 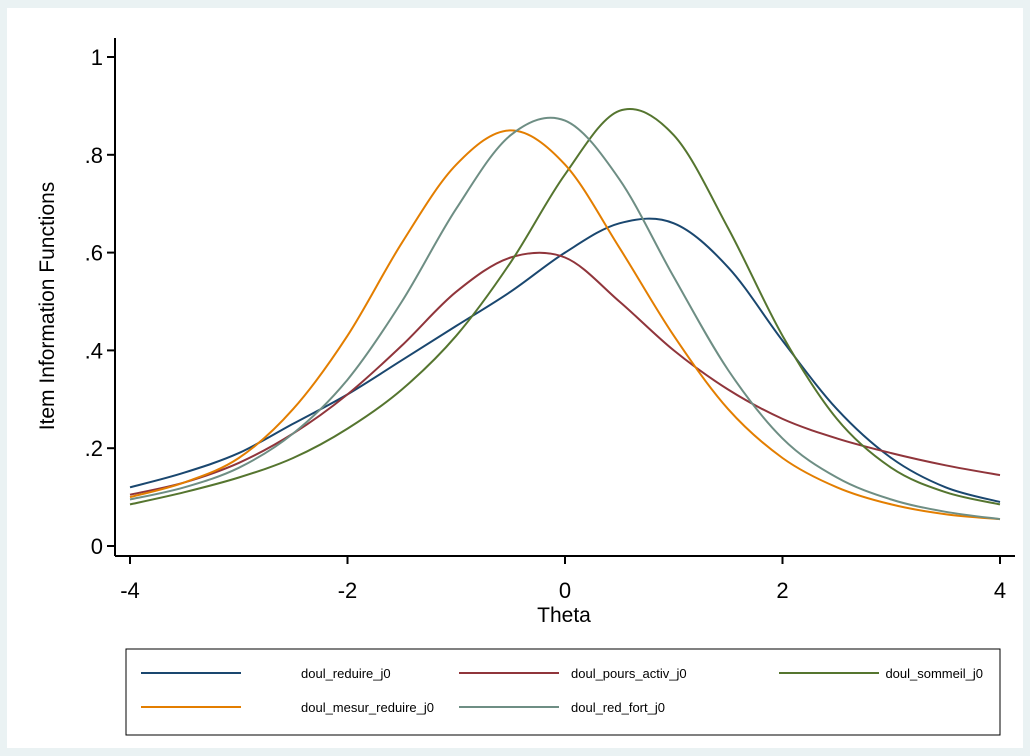 What do you see at coordinates (1000, 590) in the screenshot?
I see `x-tick-label: 4` at bounding box center [1000, 590].